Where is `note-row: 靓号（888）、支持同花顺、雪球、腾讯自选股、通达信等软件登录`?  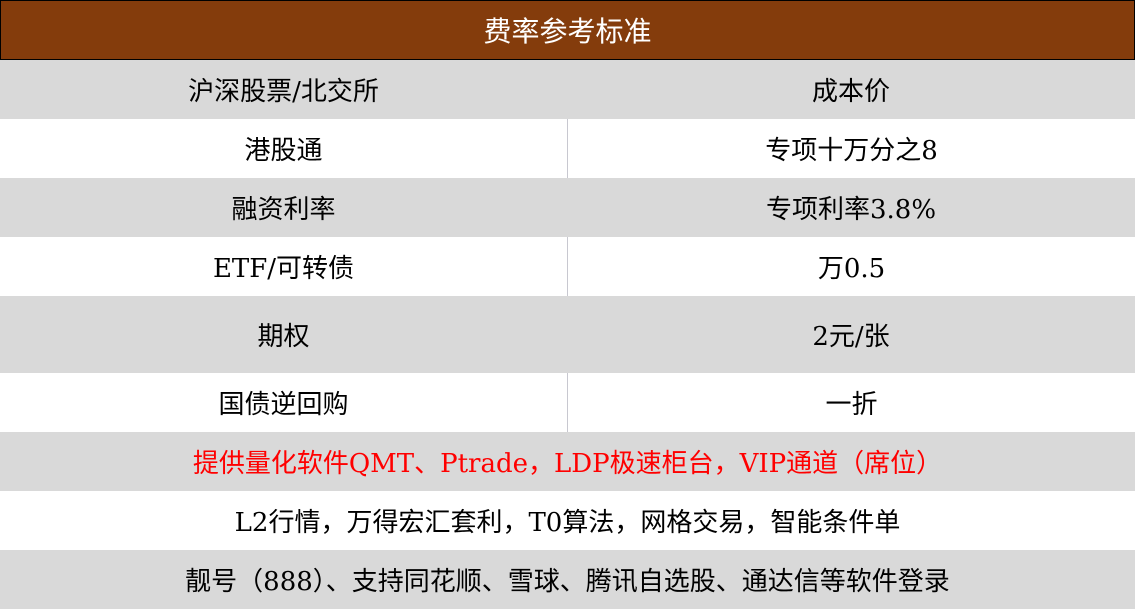 note-row: 靓号（888）、支持同花顺、雪球、腾讯自选股、通达信等软件登录 is located at coordinates (567, 579).